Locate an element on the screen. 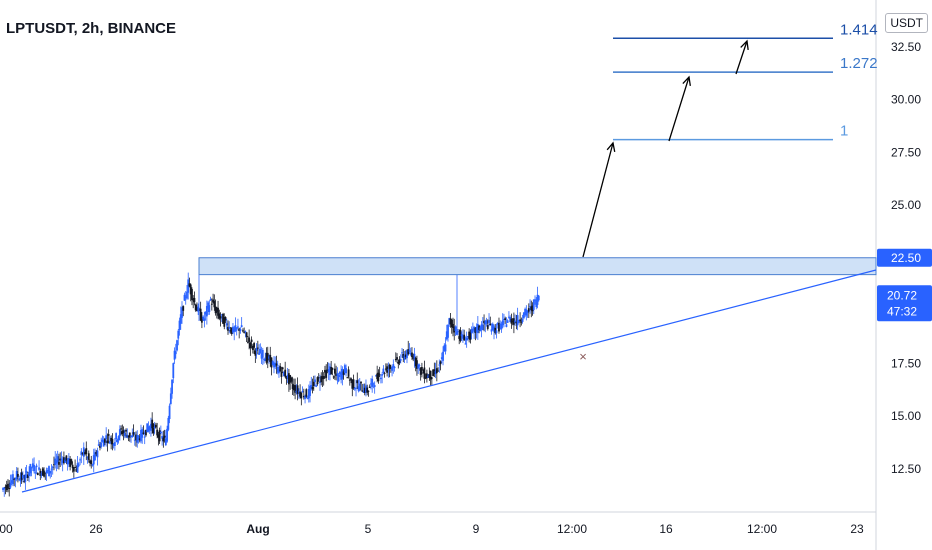 This screenshot has height=550, width=932. x-tick-label: 23 is located at coordinates (857, 529).